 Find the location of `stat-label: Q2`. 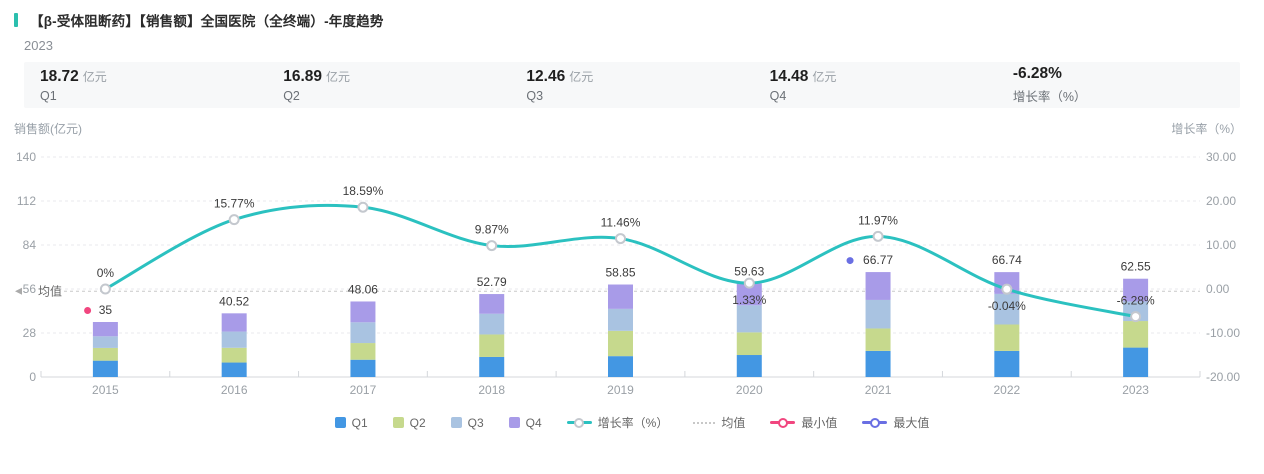

stat-label: Q2 is located at coordinates (291, 95).